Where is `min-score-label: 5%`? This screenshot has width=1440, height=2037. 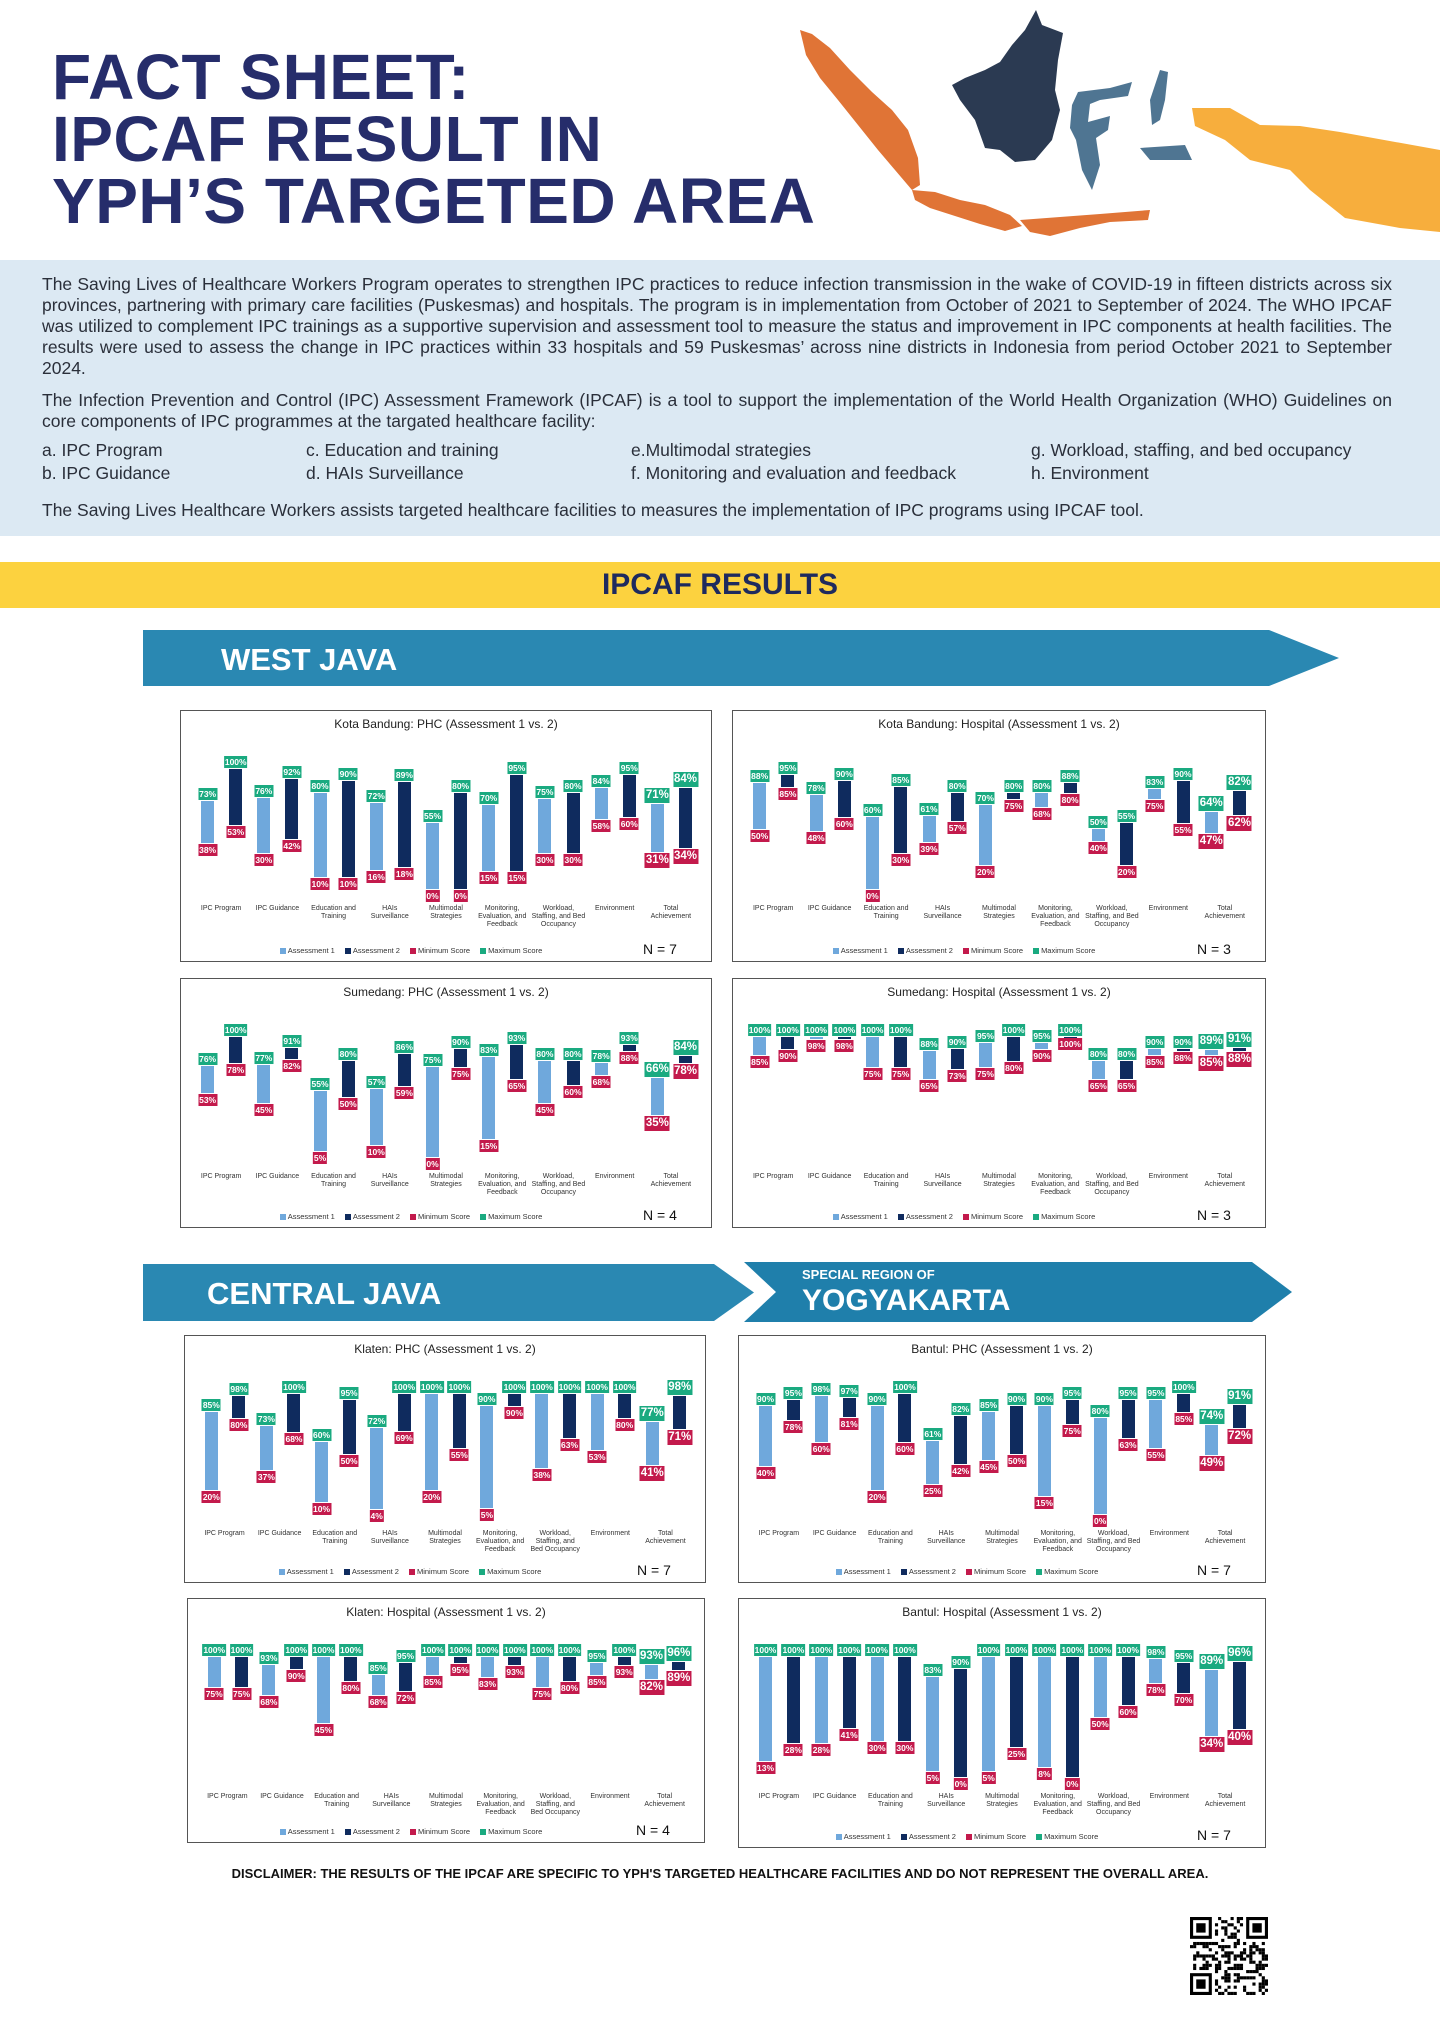
min-score-label: 5% is located at coordinates (320, 1158).